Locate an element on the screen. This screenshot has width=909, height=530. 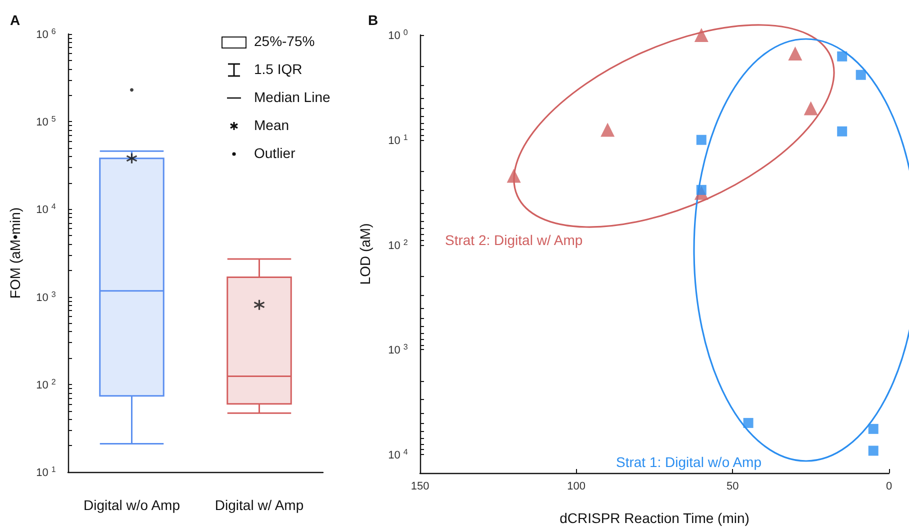
annotation: 25%-75% is located at coordinates (284, 41).